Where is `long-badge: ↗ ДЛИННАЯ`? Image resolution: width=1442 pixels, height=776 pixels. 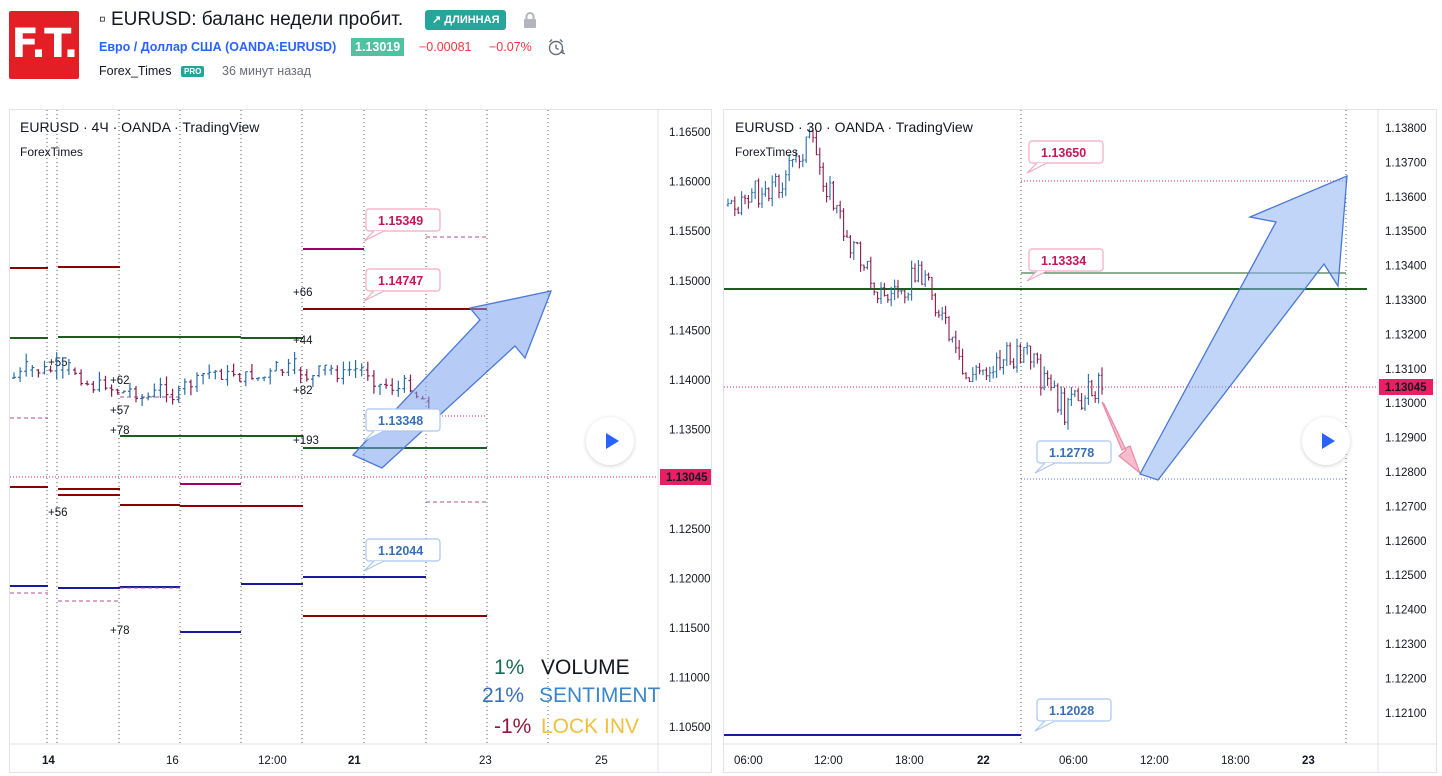 long-badge: ↗ ДЛИННАЯ is located at coordinates (466, 20).